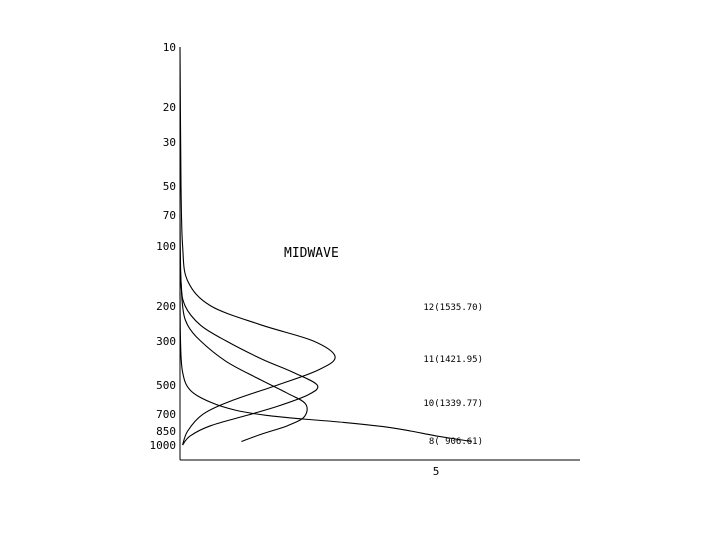 This screenshot has height=540, width=720. I want to click on curve-label: 8( 906.61), so click(456, 442).